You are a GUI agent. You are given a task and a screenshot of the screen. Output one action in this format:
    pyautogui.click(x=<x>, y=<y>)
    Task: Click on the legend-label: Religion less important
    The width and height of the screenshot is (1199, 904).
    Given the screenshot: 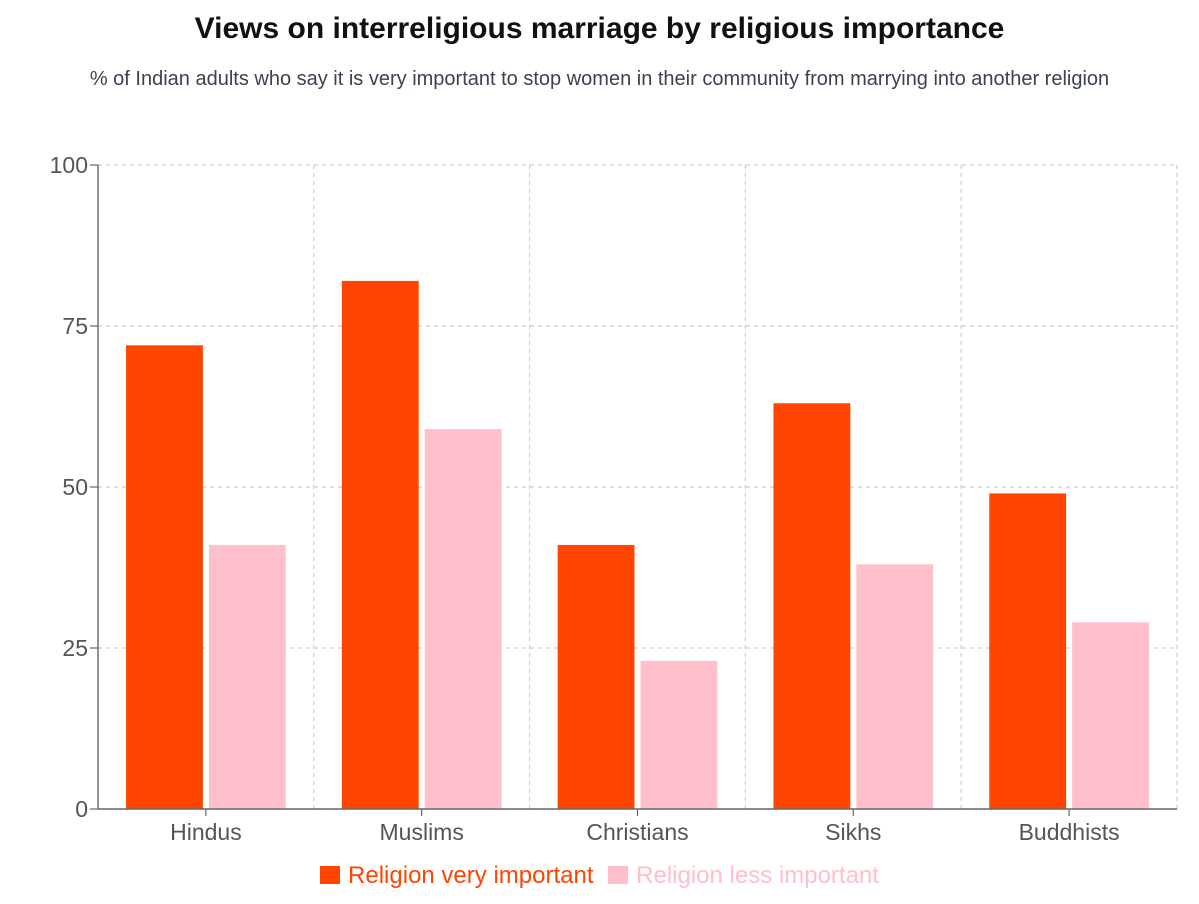 What is the action you would take?
    pyautogui.click(x=757, y=875)
    